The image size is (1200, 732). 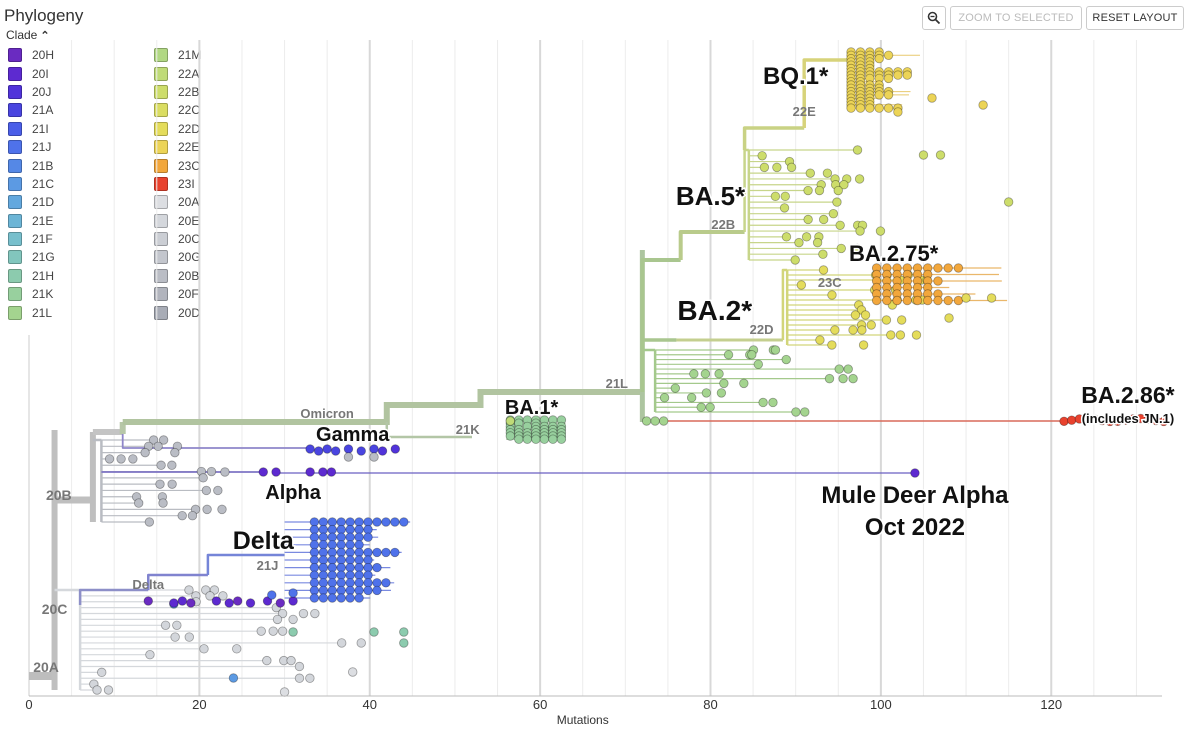 I want to click on legend-item: 20B, so click(x=177, y=276).